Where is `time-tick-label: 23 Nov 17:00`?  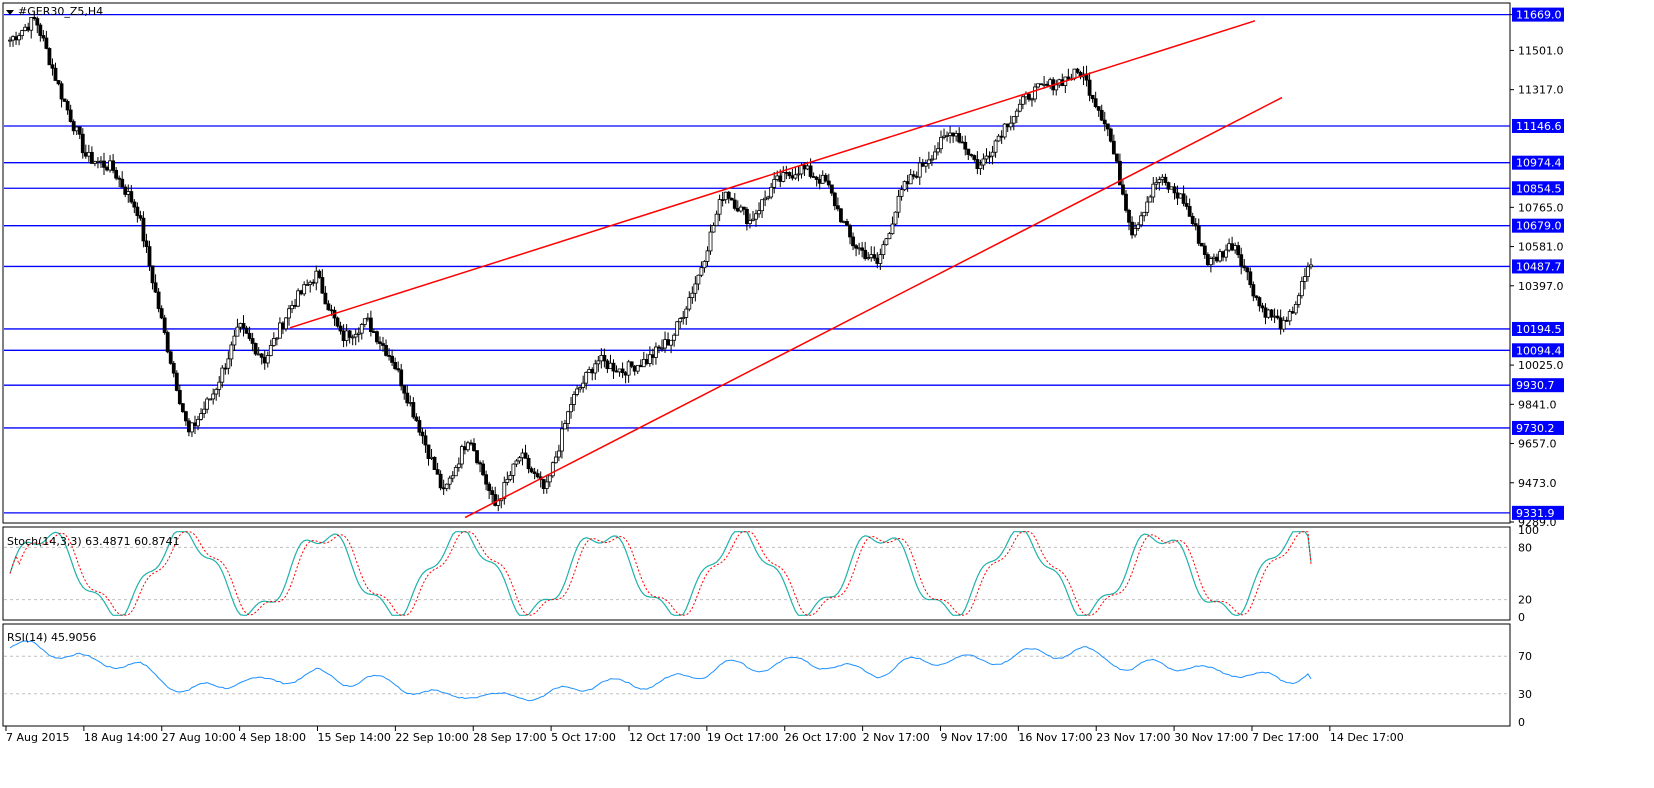 time-tick-label: 23 Nov 17:00 is located at coordinates (1133, 737).